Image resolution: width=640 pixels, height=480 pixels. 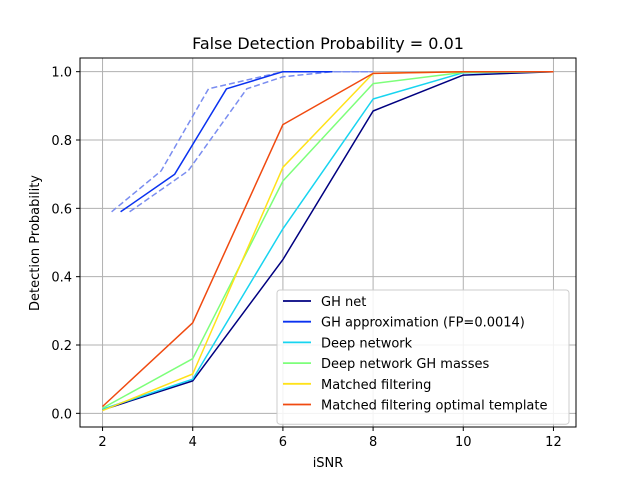 What do you see at coordinates (283, 442) in the screenshot?
I see `x-tick-label: 6` at bounding box center [283, 442].